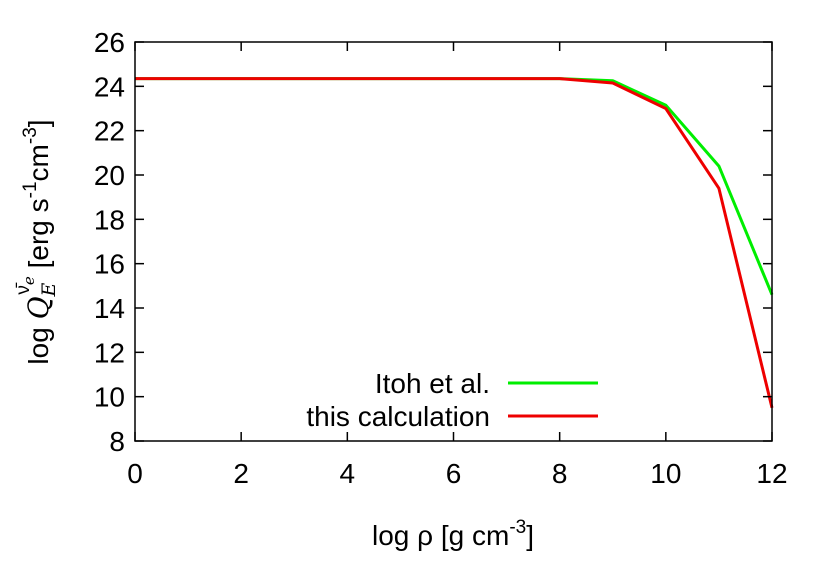 The image size is (830, 581). Describe the element at coordinates (398, 416) in the screenshot. I see `legend-label-1: this calculation` at that location.